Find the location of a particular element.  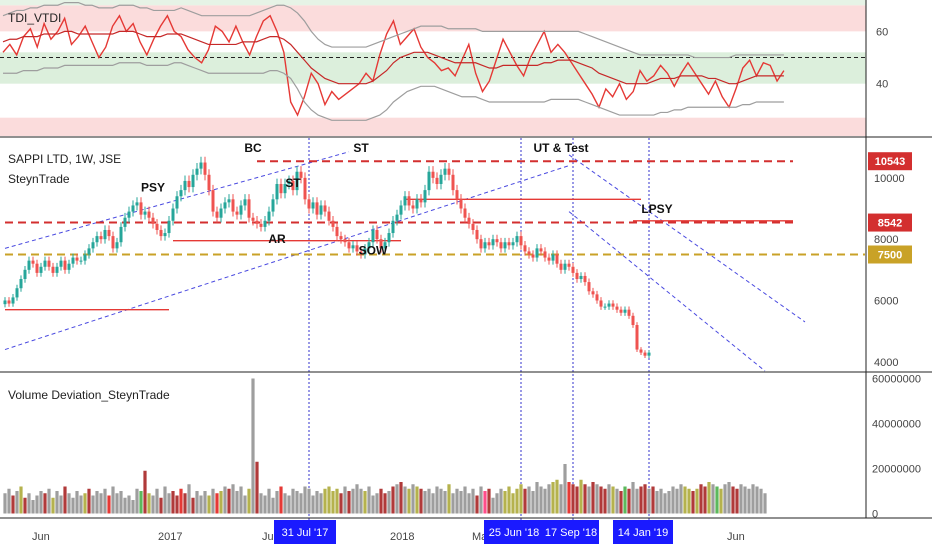

date-marker-tag: 25 Jun '18 is located at coordinates (514, 532).